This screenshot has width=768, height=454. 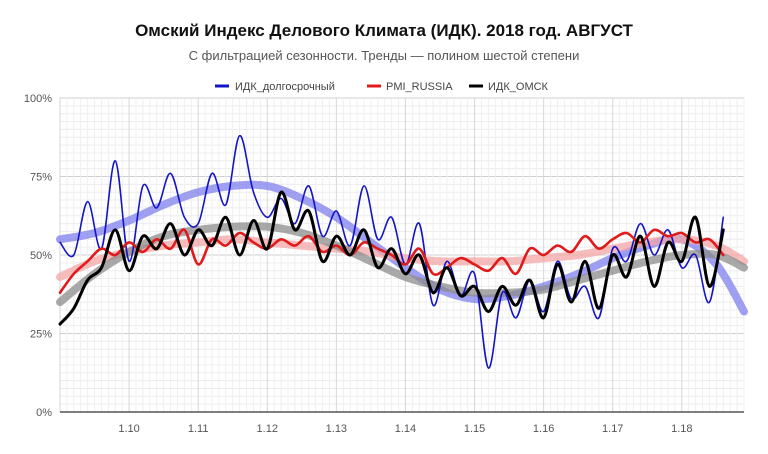 I want to click on x-tick-label: 1.11, so click(x=198, y=429).